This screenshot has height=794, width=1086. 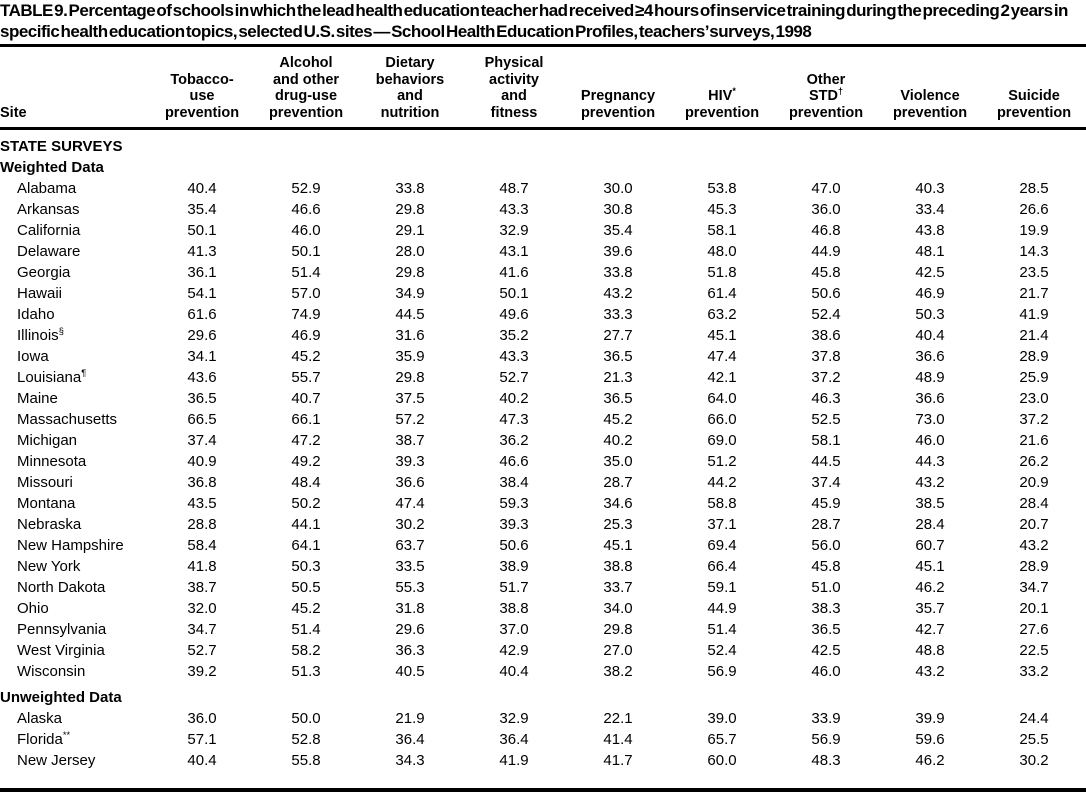 What do you see at coordinates (618, 335) in the screenshot?
I see `cell-value: 27.7` at bounding box center [618, 335].